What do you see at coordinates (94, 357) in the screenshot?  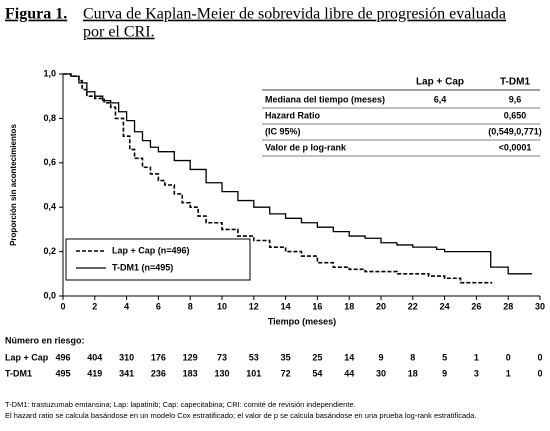 I see `at-risk-value: 404` at bounding box center [94, 357].